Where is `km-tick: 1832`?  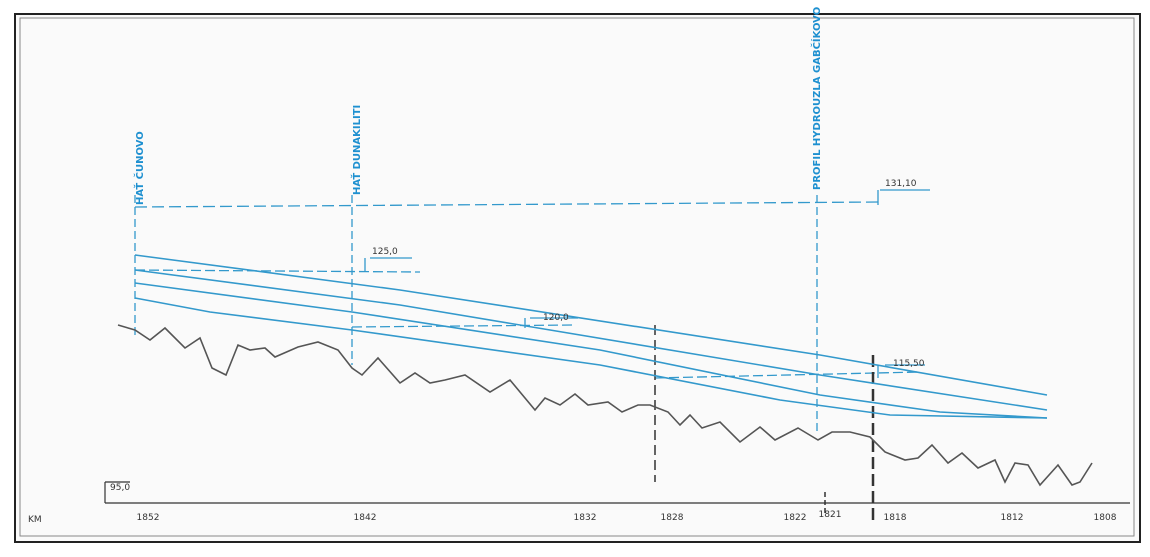 km-tick: 1832 is located at coordinates (585, 518).